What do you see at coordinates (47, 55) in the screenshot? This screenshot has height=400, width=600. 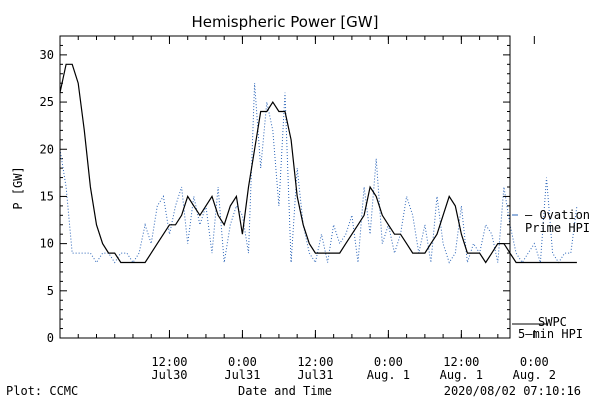 I see `y-tick-label: 30` at bounding box center [47, 55].